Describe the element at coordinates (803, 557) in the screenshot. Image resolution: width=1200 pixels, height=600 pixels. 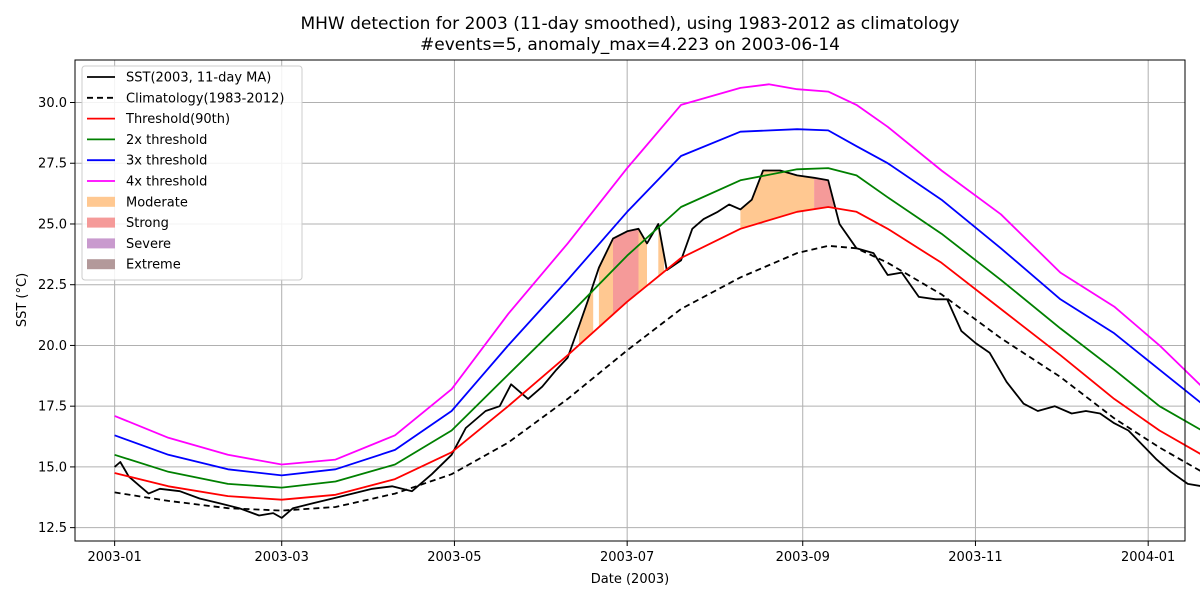
I see `x-tick-label: 2003-09` at that location.